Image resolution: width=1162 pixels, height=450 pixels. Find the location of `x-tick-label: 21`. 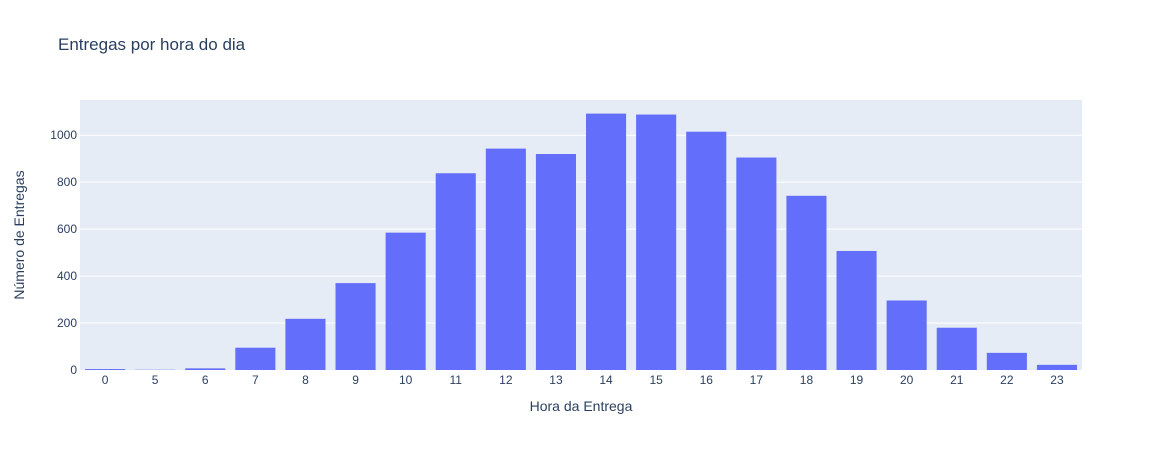

x-tick-label: 21 is located at coordinates (957, 380).